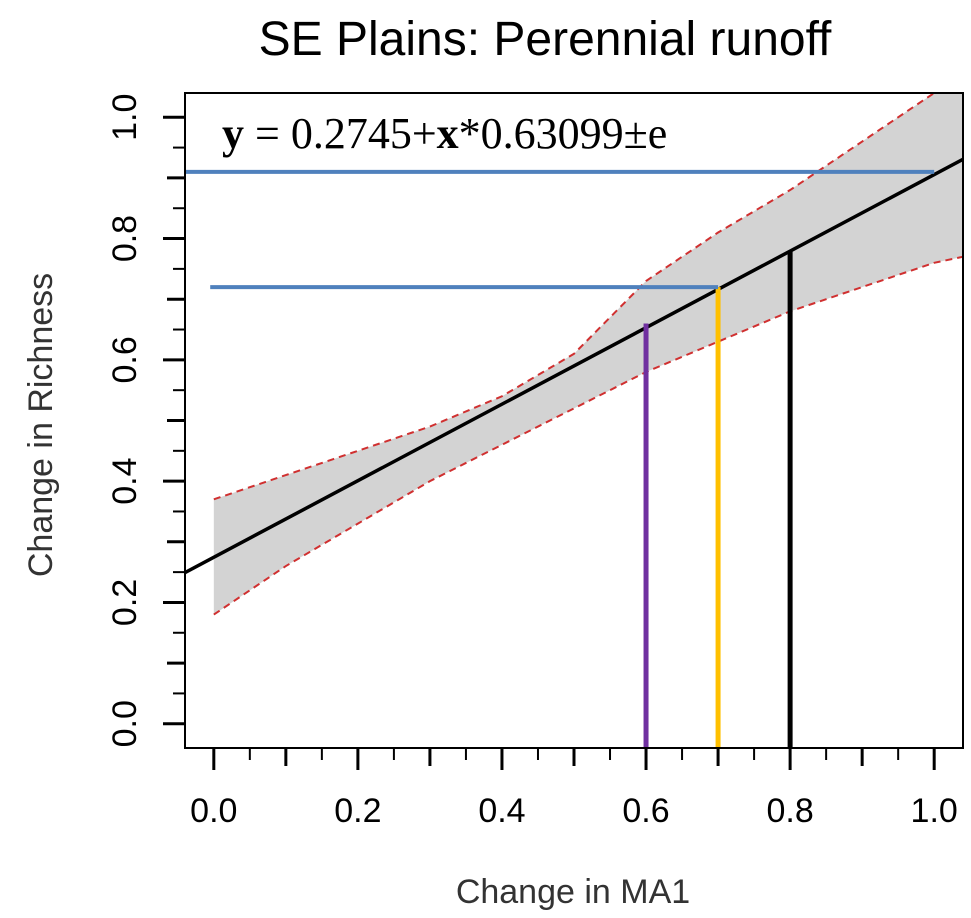 The width and height of the screenshot is (971, 918). I want to click on y-tick-label: 0.4, so click(125, 481).